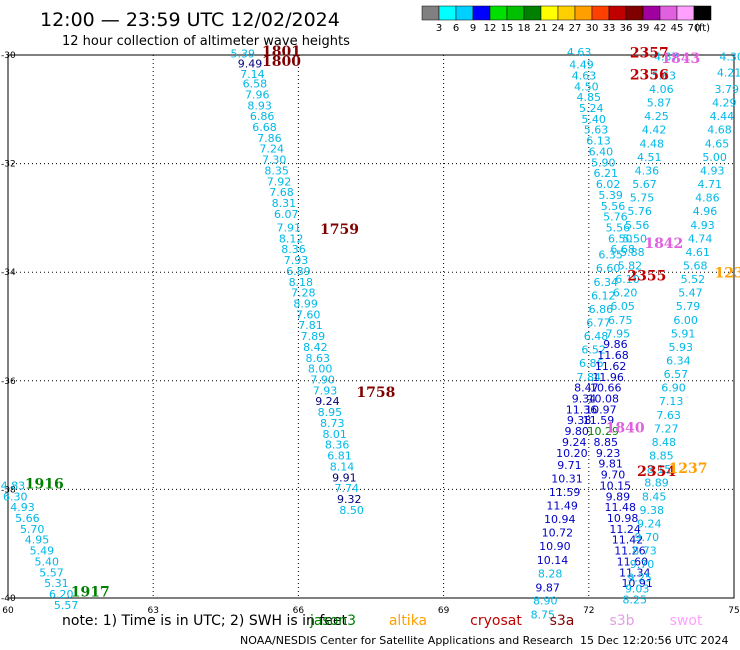 Image resolution: width=740 pixels, height=650 pixels. I want to click on swh-value: 6.21, so click(605, 173).